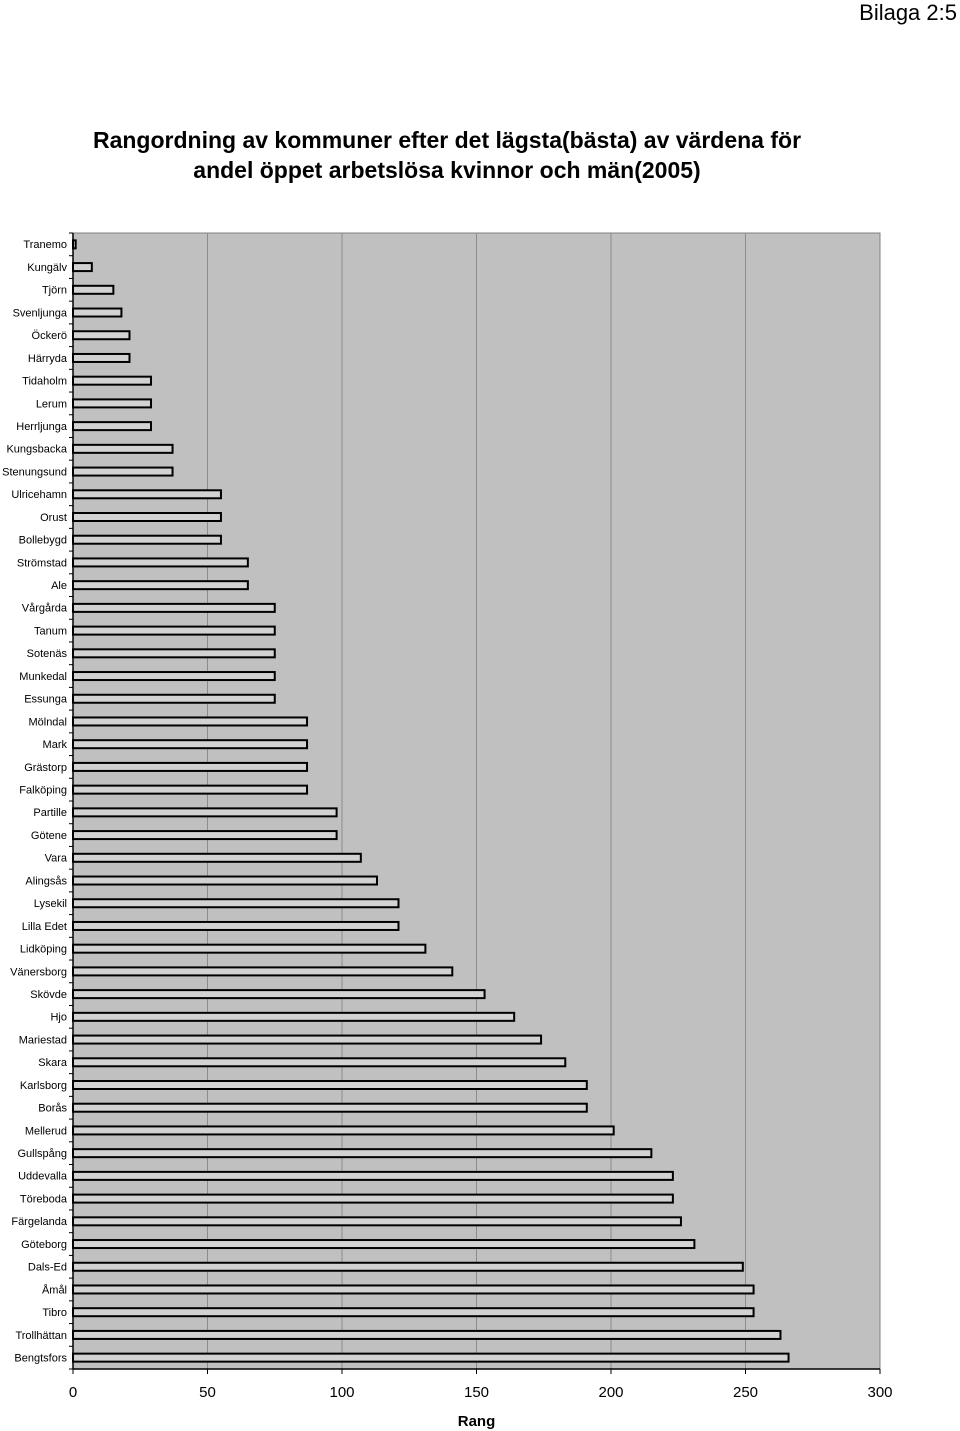 The height and width of the screenshot is (1431, 960). I want to click on x-tick-label: 50, so click(207, 1392).